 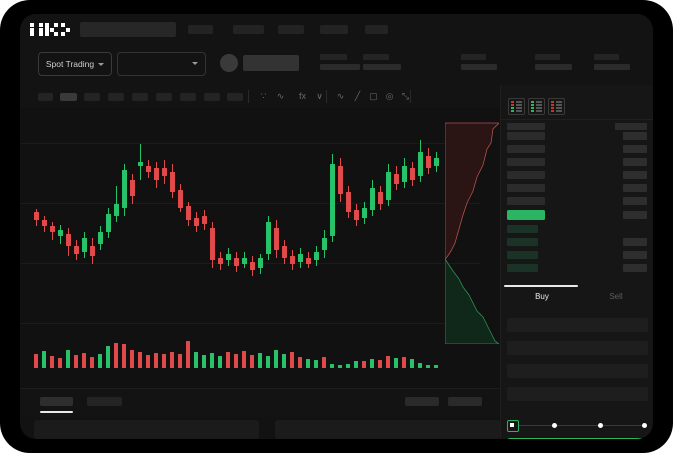 What do you see at coordinates (357, 96) in the screenshot?
I see `ruler-icon: ╱` at bounding box center [357, 96].